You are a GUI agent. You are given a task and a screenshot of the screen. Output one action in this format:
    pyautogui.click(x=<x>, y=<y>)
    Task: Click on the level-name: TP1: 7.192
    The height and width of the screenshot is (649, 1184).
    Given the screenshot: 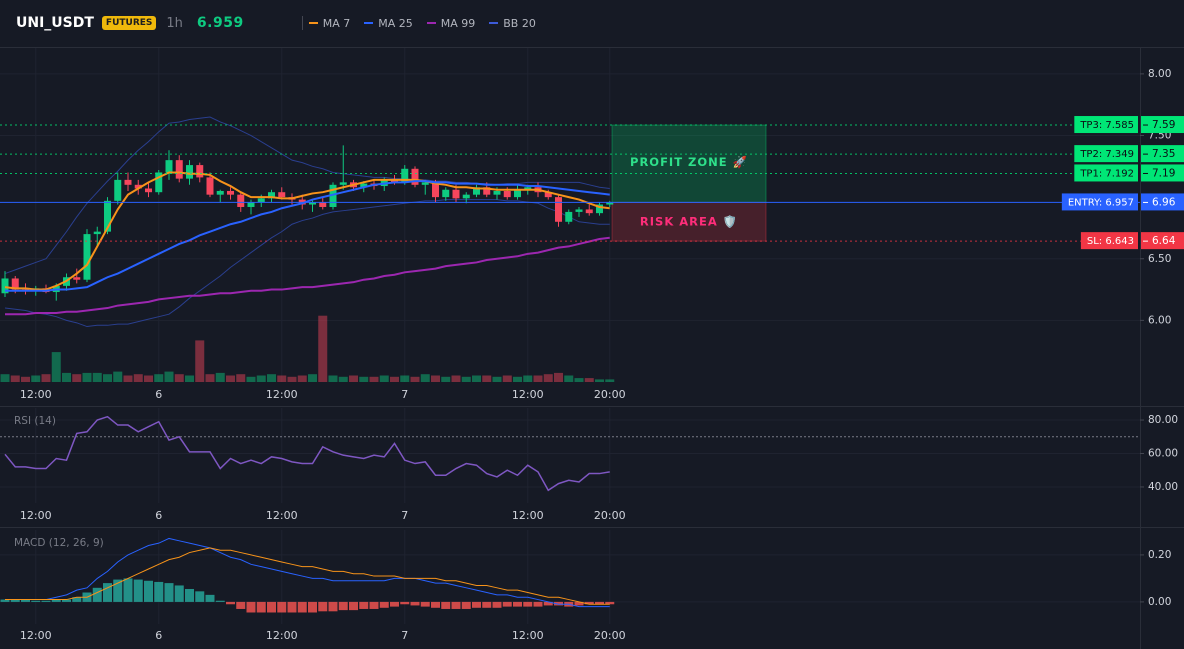 What is the action you would take?
    pyautogui.click(x=1106, y=173)
    